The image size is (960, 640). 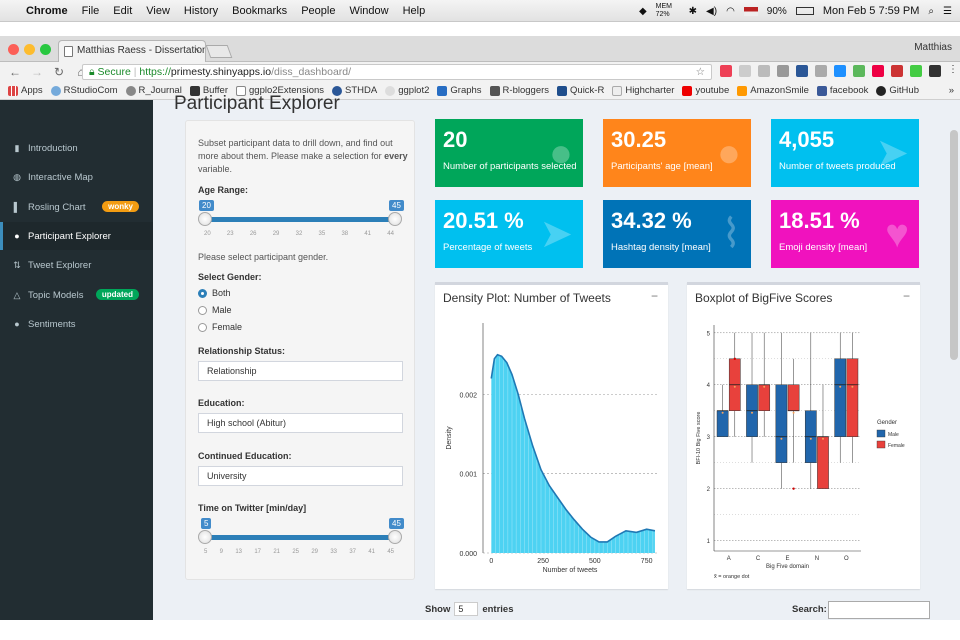 What do you see at coordinates (123, 10) in the screenshot?
I see `menu-edit: Edit` at bounding box center [123, 10].